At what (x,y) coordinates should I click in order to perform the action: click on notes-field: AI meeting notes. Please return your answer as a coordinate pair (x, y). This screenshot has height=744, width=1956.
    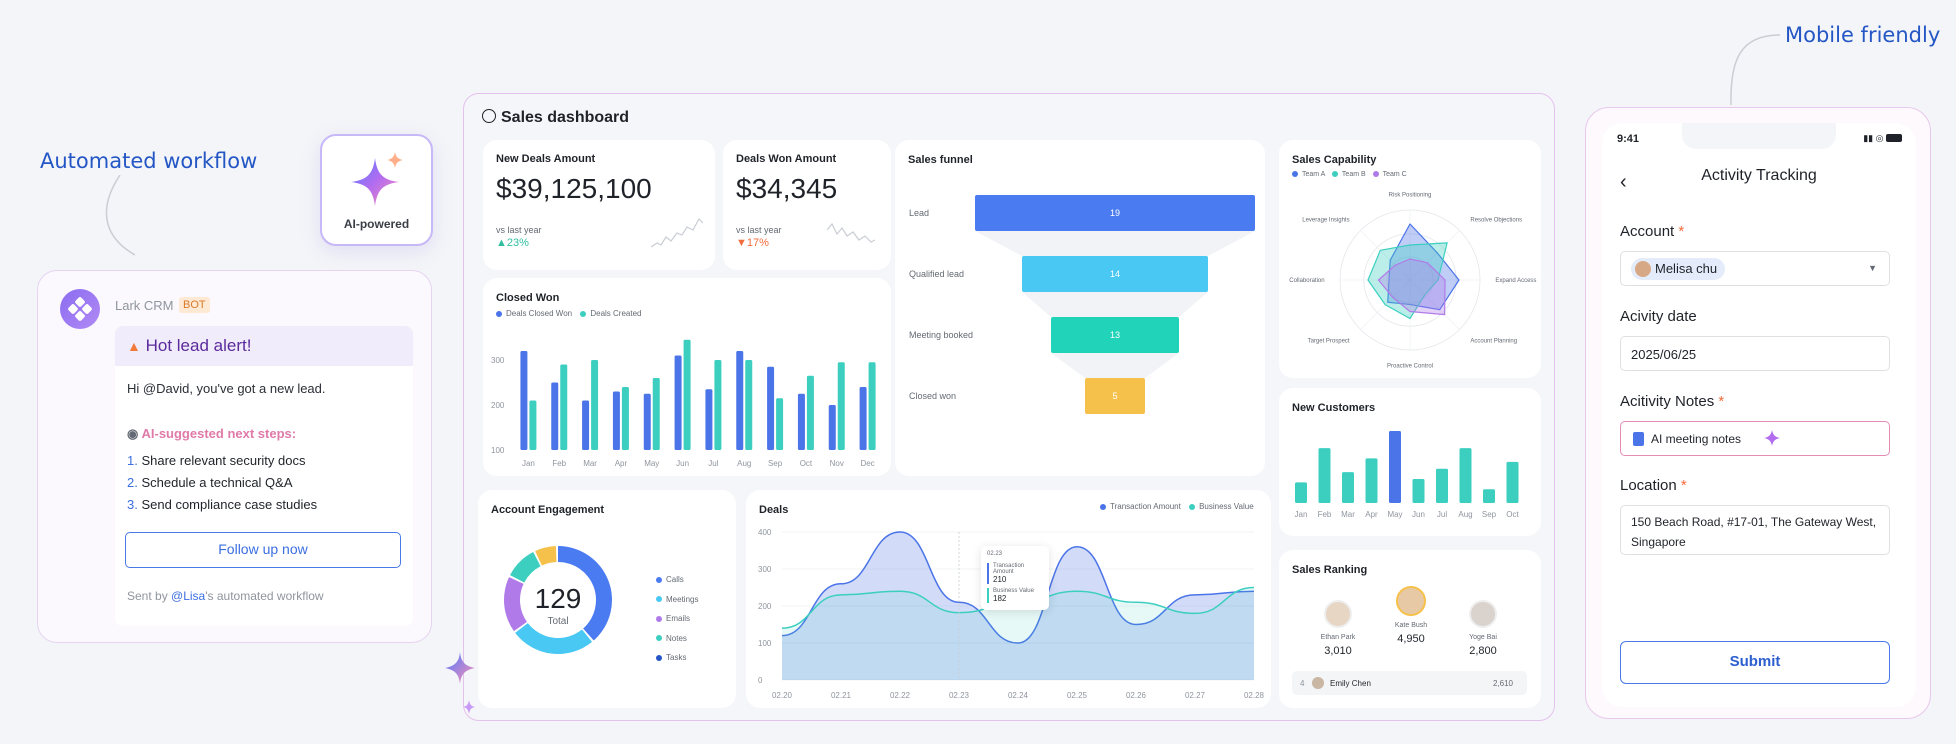
    Looking at the image, I should click on (1755, 438).